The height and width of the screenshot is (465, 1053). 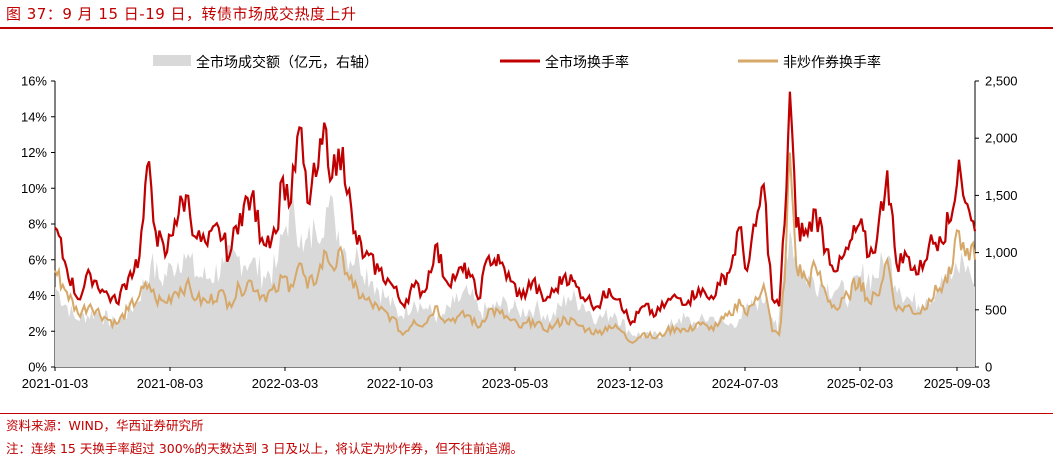 What do you see at coordinates (37, 331) in the screenshot?
I see `left-tick-label: 2%` at bounding box center [37, 331].